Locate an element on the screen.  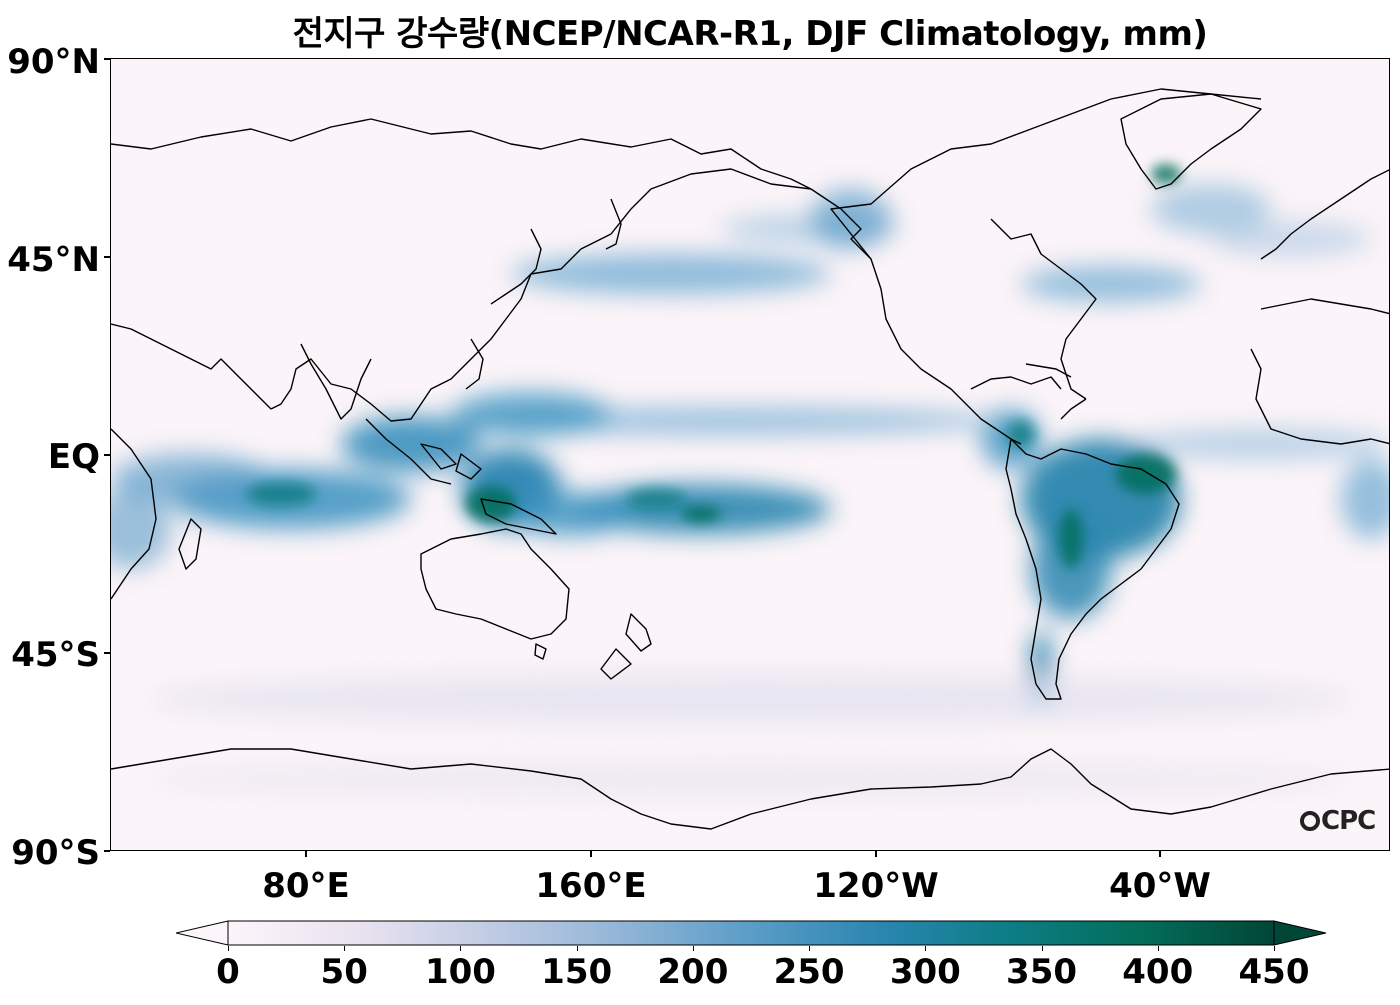
lat-label-eq: EQ is located at coordinates (73, 457).